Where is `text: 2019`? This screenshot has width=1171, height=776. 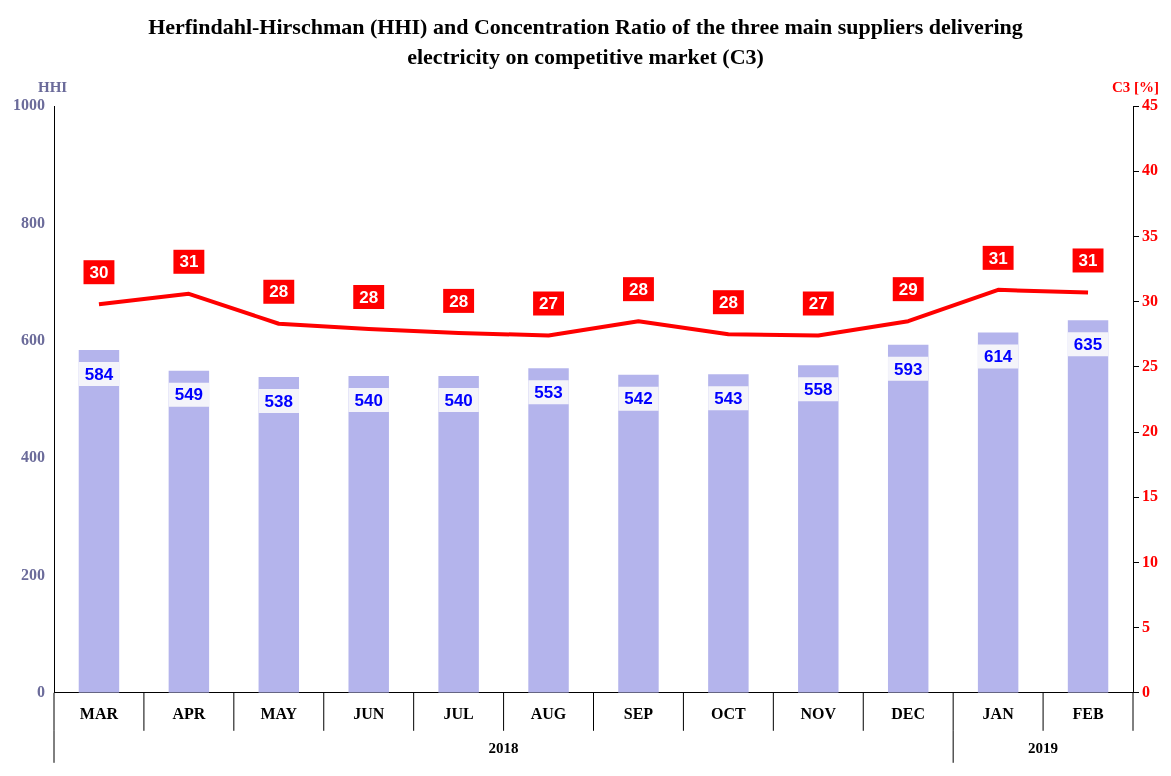
text: 2019 is located at coordinates (1043, 747).